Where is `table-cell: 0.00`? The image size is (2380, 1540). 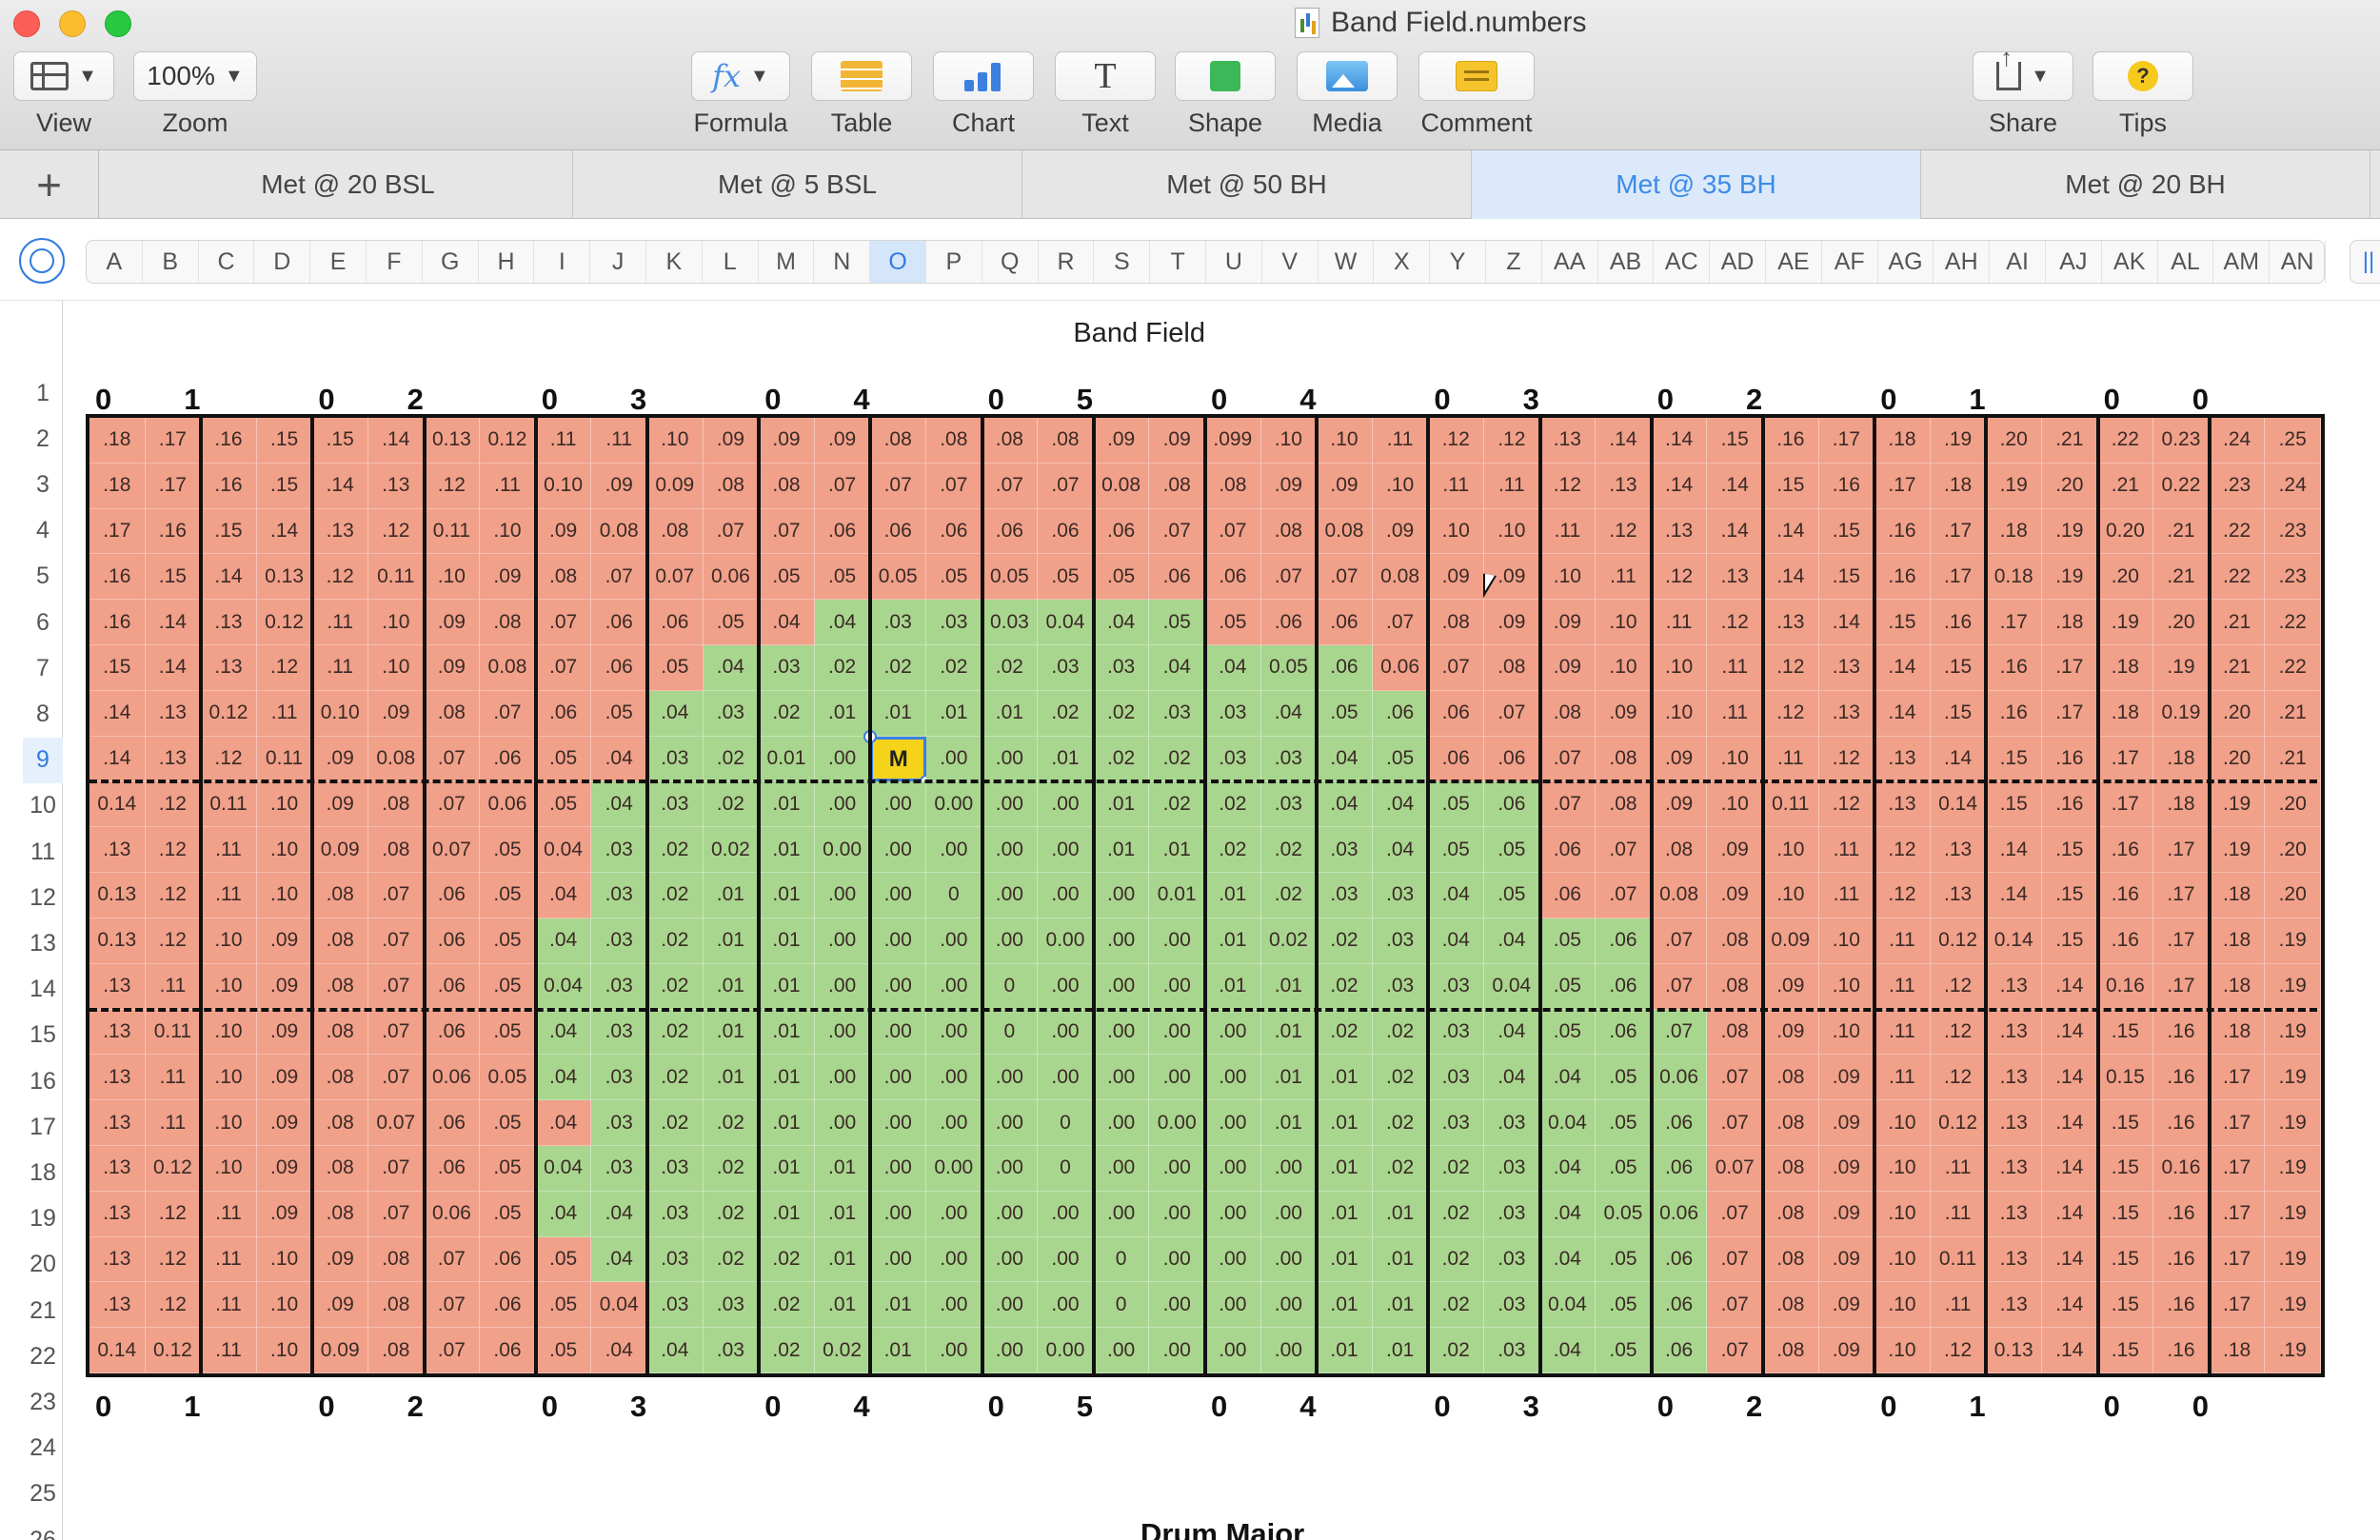
table-cell: 0.00 is located at coordinates (1177, 1123).